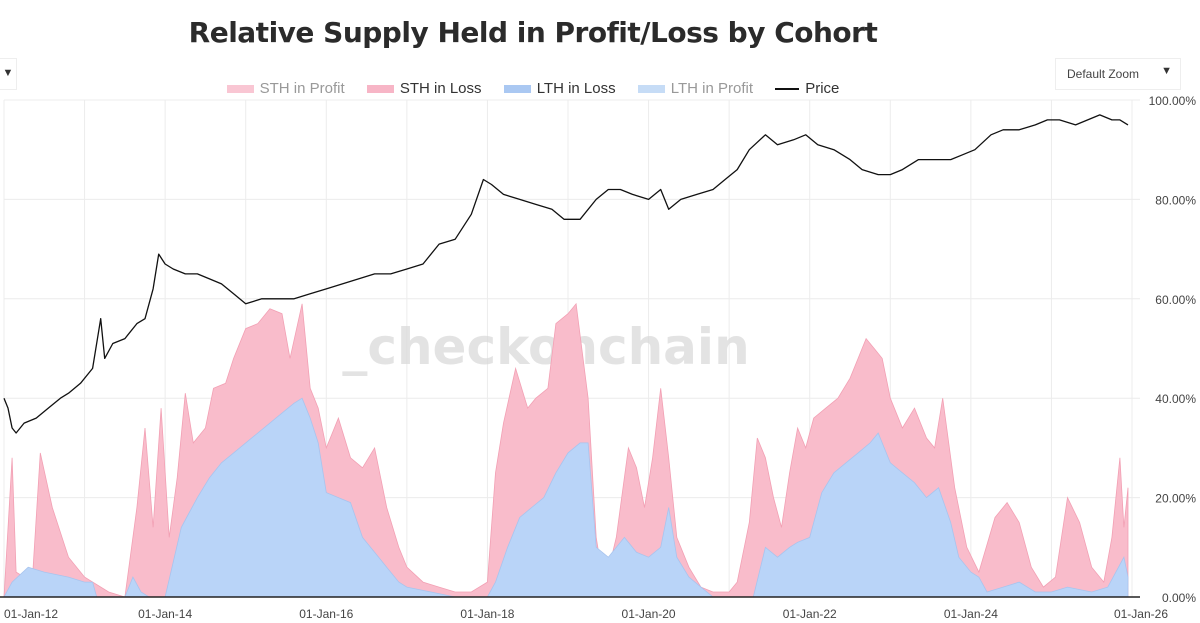  What do you see at coordinates (822, 88) in the screenshot?
I see `legend-label-price: Price` at bounding box center [822, 88].